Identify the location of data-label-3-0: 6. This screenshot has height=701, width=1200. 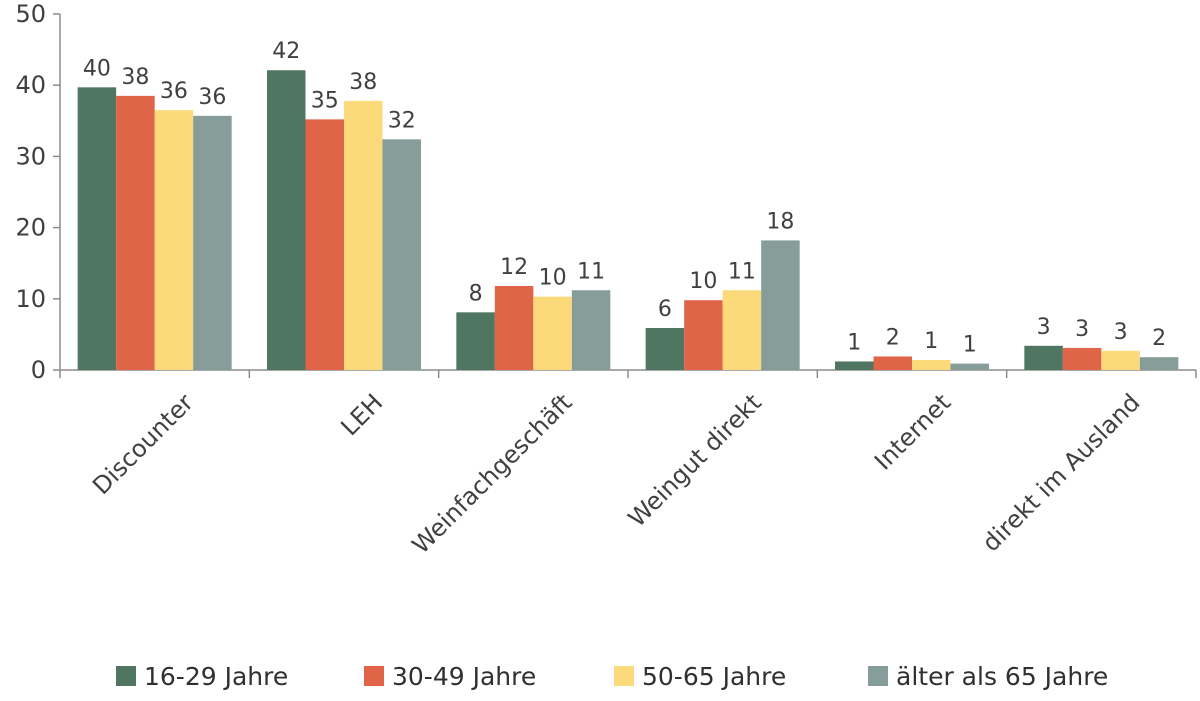
(665, 309).